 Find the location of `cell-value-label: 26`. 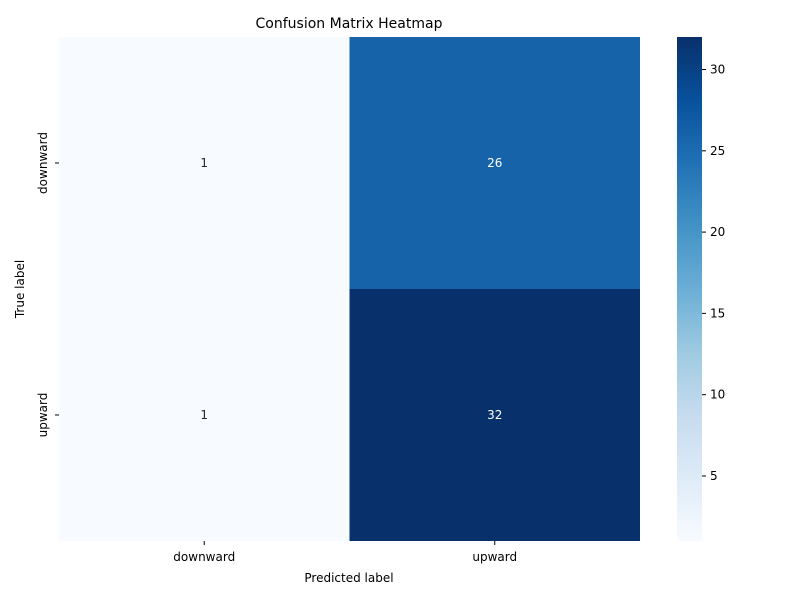

cell-value-label: 26 is located at coordinates (494, 163).